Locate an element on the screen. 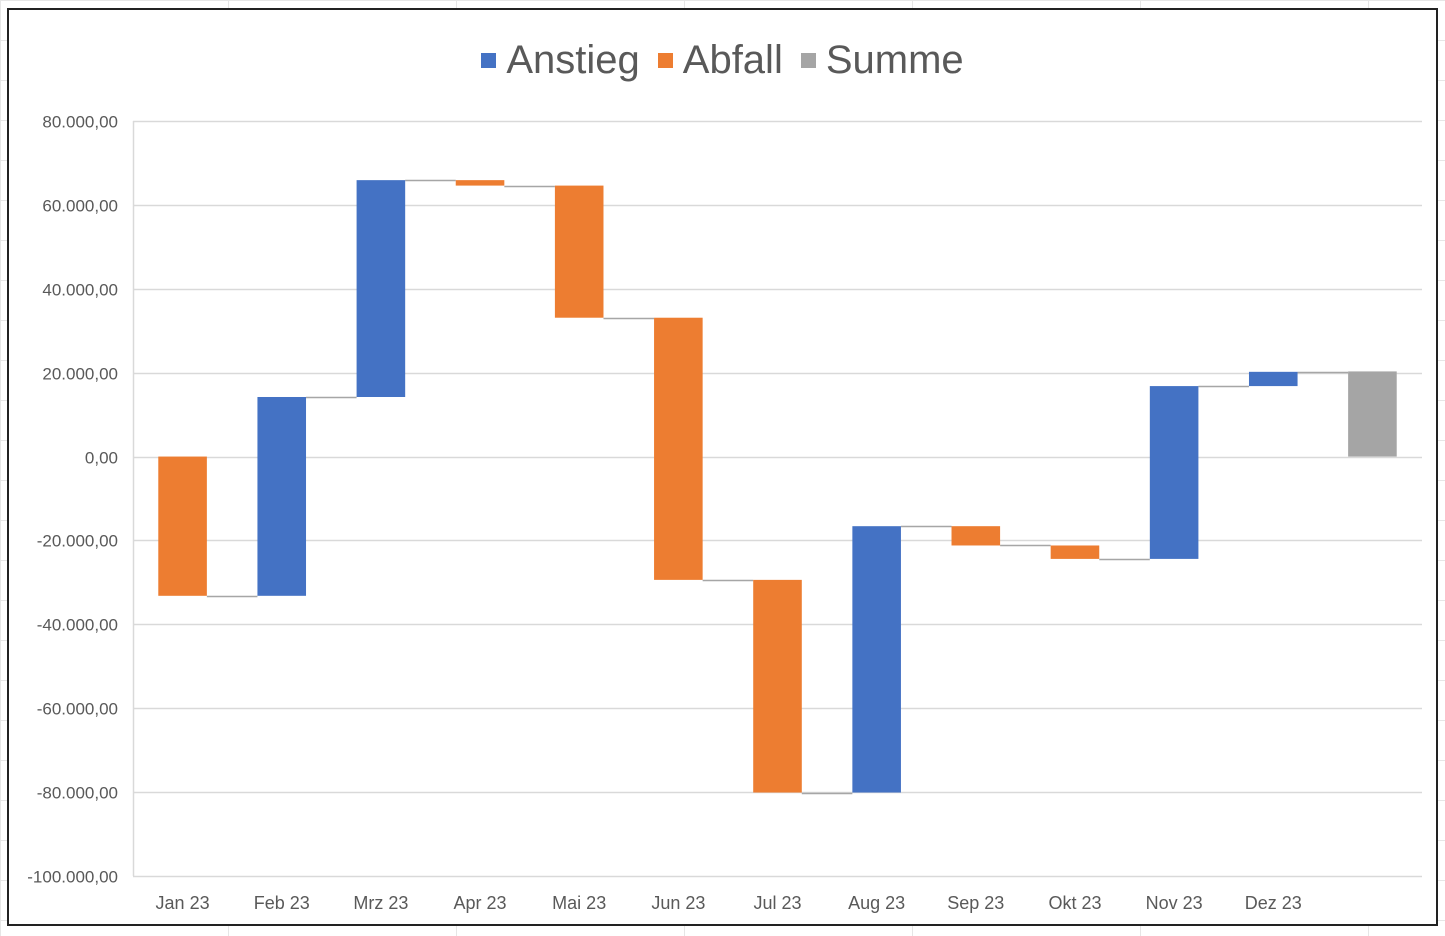 The height and width of the screenshot is (936, 1445). x-tick-label-9: Okt 23 is located at coordinates (1074, 903).